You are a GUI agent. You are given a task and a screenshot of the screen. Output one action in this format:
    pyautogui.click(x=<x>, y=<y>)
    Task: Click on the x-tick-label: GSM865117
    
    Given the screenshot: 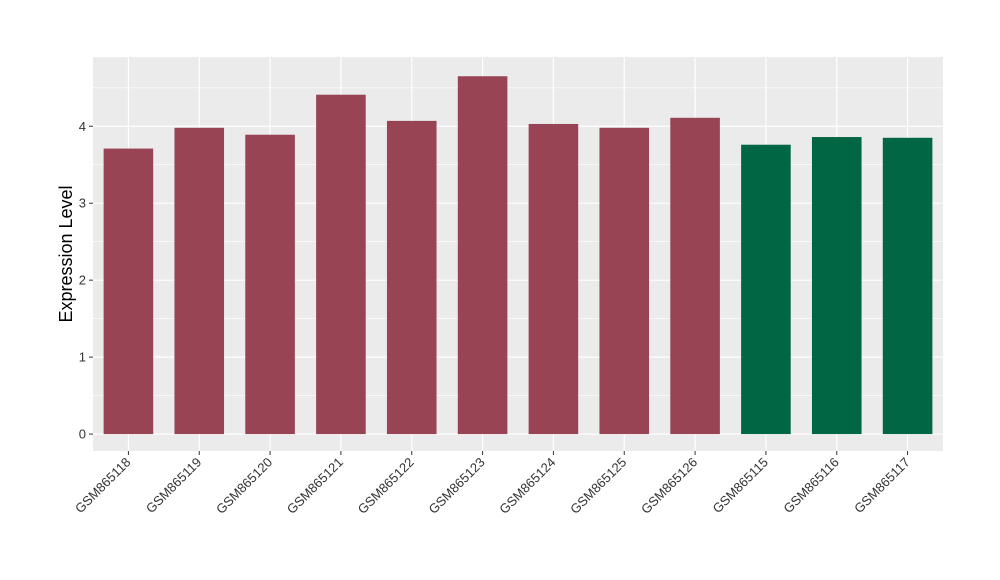 What is the action you would take?
    pyautogui.click(x=882, y=486)
    